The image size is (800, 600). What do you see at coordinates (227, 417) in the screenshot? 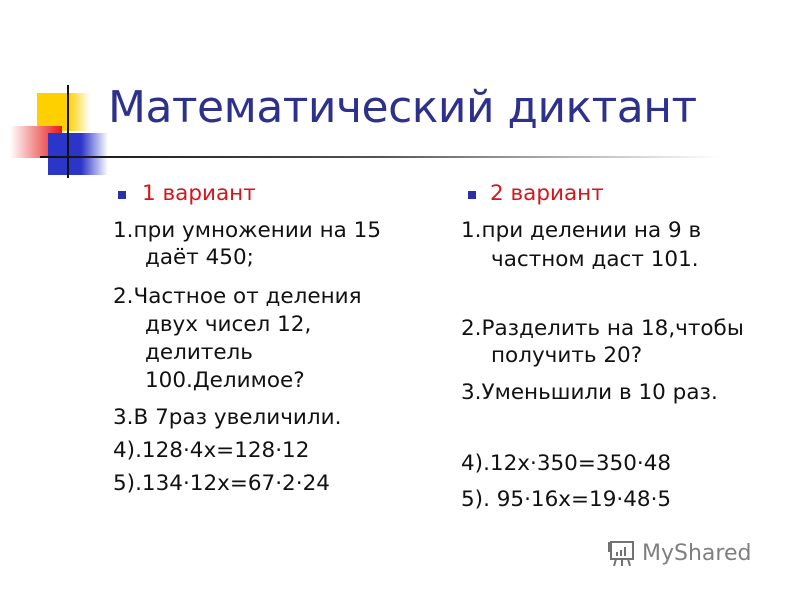
I see `left-line: 3.В 7раз увеличили.` at bounding box center [227, 417].